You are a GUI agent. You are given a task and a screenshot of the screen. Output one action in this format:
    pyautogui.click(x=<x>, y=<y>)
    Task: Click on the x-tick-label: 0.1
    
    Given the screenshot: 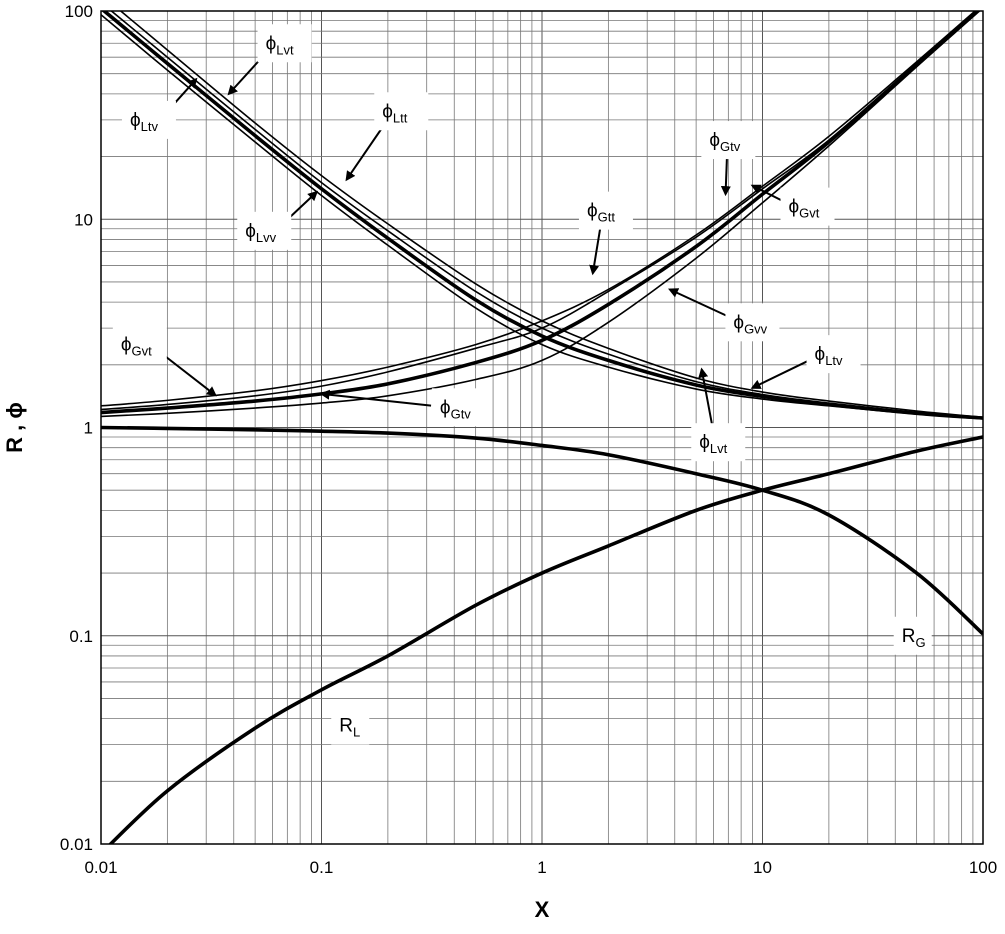 What is the action you would take?
    pyautogui.click(x=322, y=867)
    